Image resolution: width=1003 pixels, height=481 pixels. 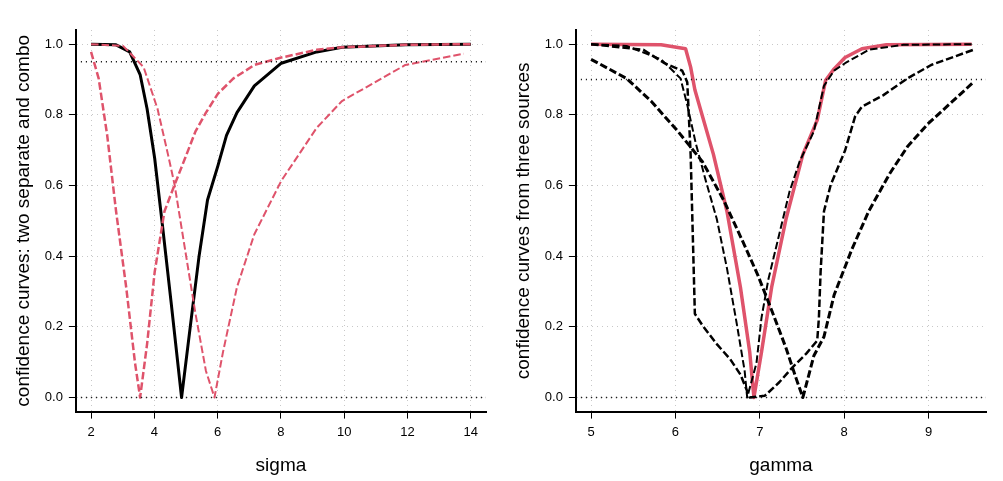 I want to click on x-axis-title: sigma, so click(x=281, y=464).